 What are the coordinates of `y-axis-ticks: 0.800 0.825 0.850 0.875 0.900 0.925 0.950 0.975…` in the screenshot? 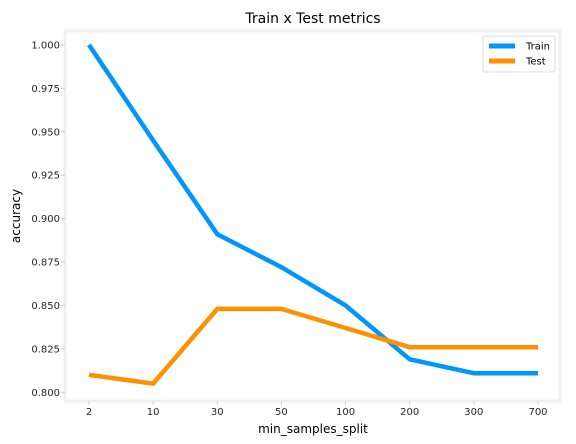 It's located at (48, 219).